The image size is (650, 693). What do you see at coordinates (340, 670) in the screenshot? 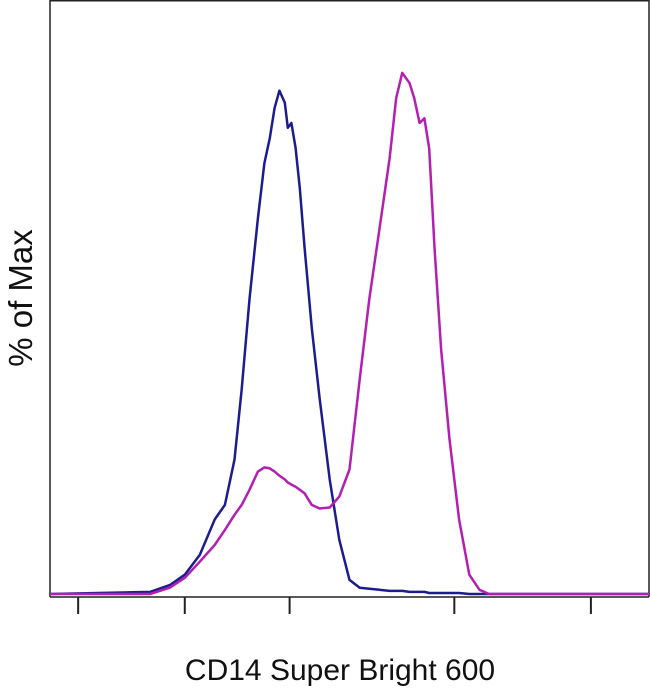
I see `x-axis-label: CD14 Super Bright 600` at bounding box center [340, 670].